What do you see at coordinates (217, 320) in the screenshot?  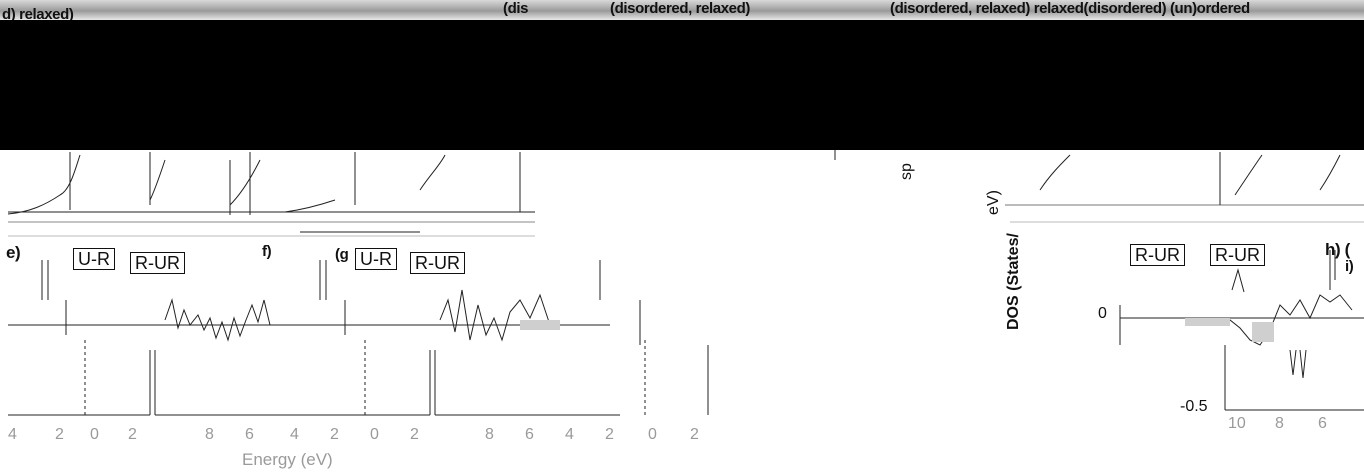 I see `dos-curve-e` at bounding box center [217, 320].